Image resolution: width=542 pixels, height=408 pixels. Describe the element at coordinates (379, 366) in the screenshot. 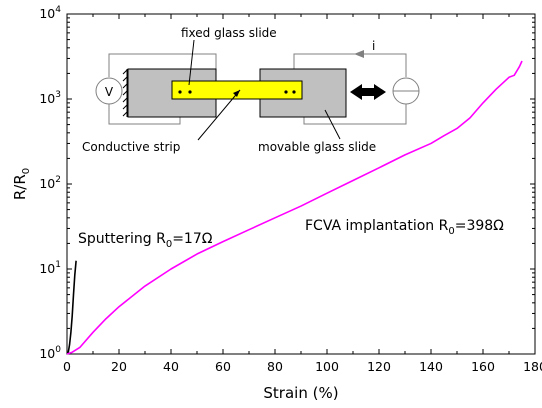

I see `x-tick-label: 120` at that location.